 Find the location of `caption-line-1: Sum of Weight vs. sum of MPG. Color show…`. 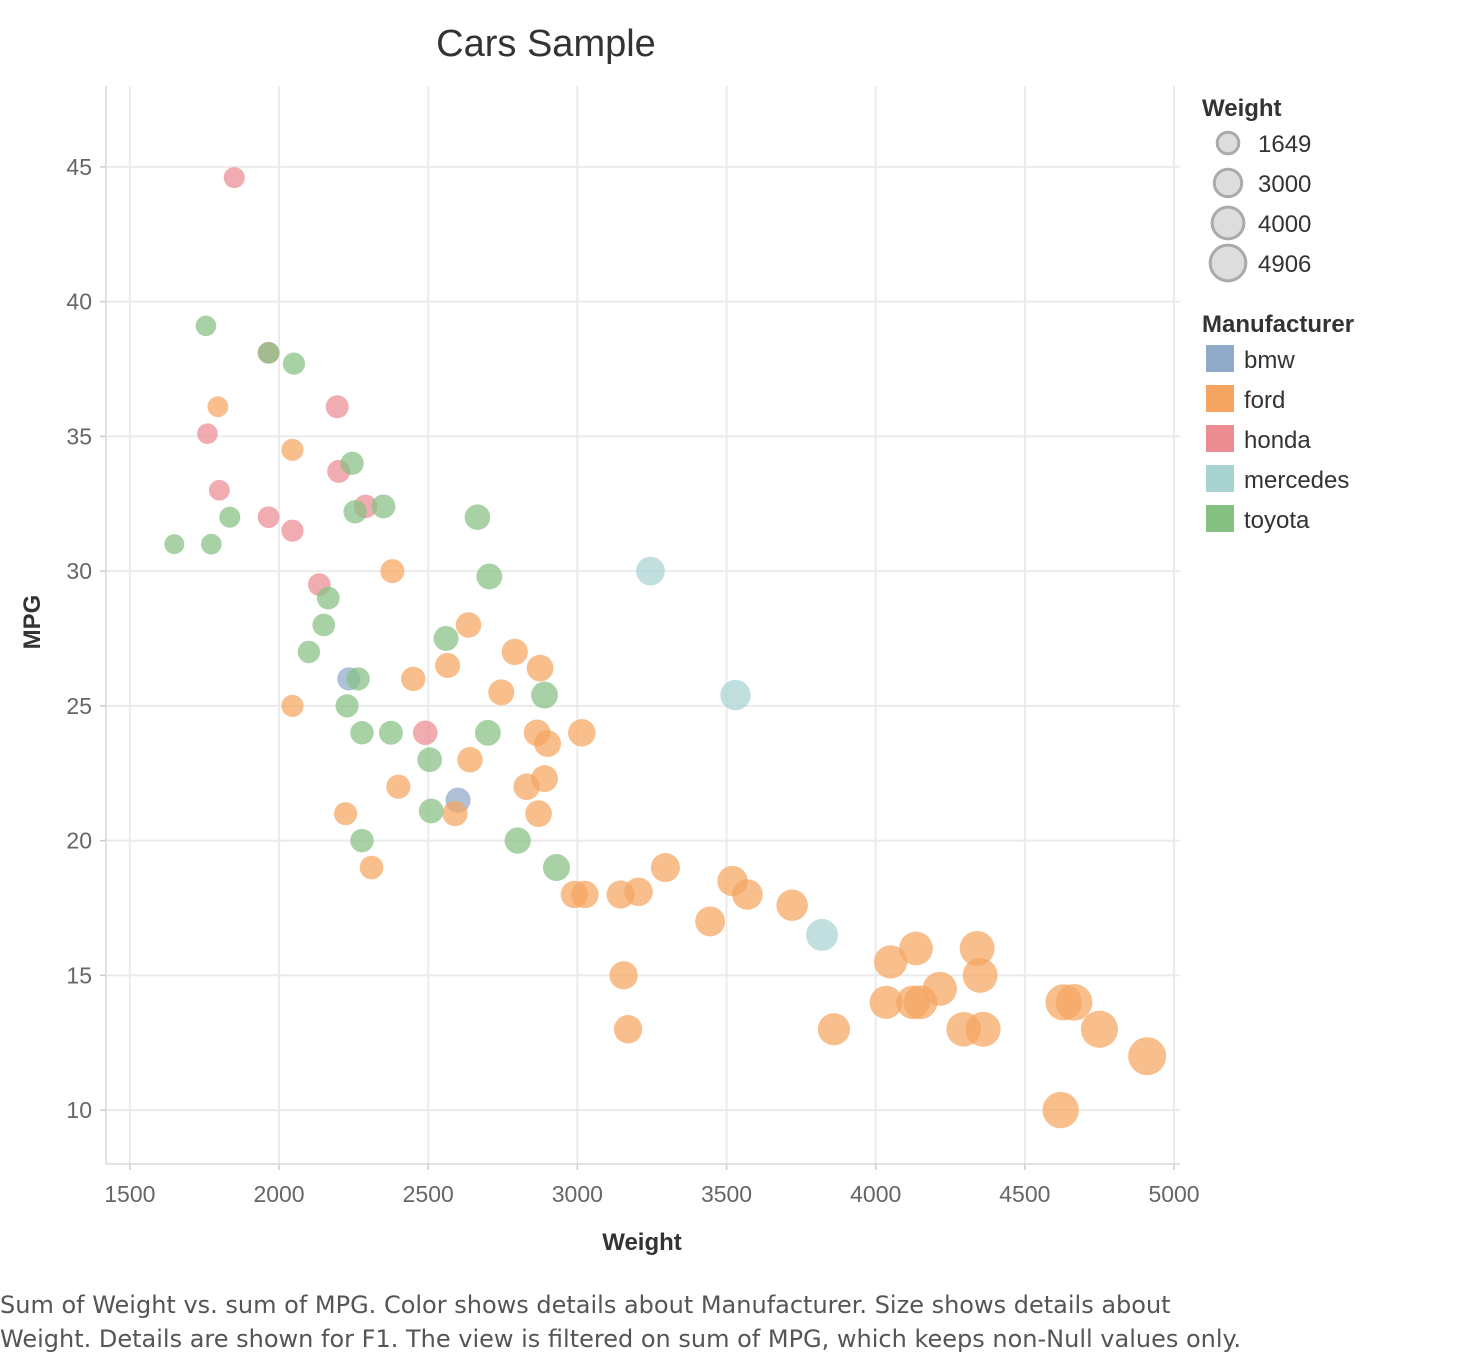

caption-line-1: Sum of Weight vs. sum of MPG. Color show… is located at coordinates (585, 1305).